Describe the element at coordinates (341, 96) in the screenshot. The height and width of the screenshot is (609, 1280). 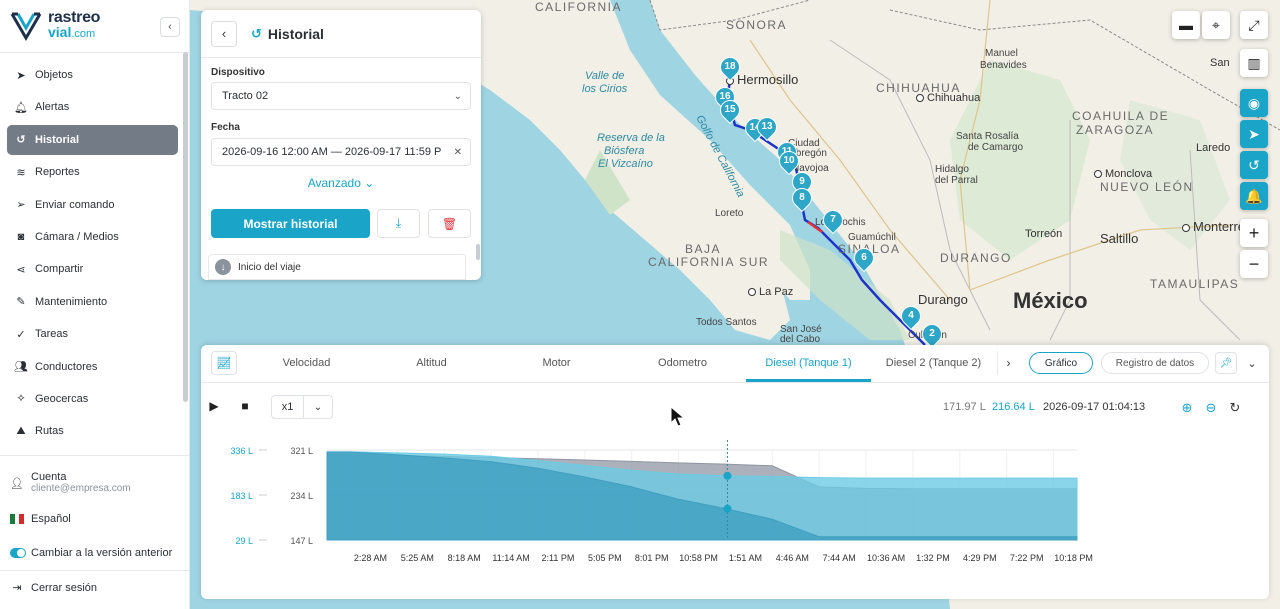
I see `device-select: Tracto 02 ⌄` at that location.